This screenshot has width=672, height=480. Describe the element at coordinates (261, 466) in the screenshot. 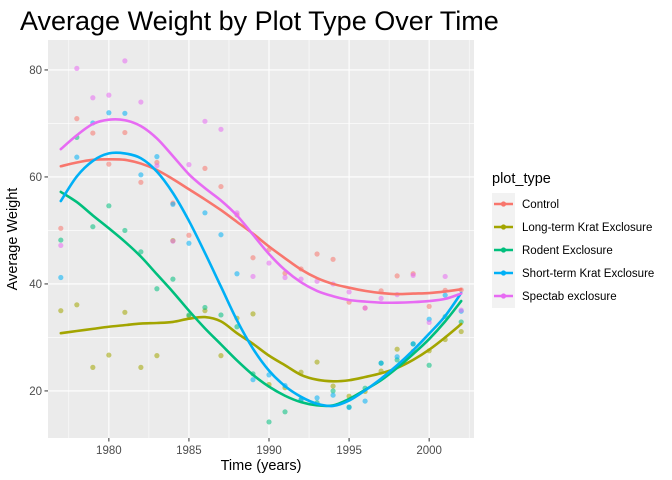

I see `x-axis-title: Time (years)` at that location.